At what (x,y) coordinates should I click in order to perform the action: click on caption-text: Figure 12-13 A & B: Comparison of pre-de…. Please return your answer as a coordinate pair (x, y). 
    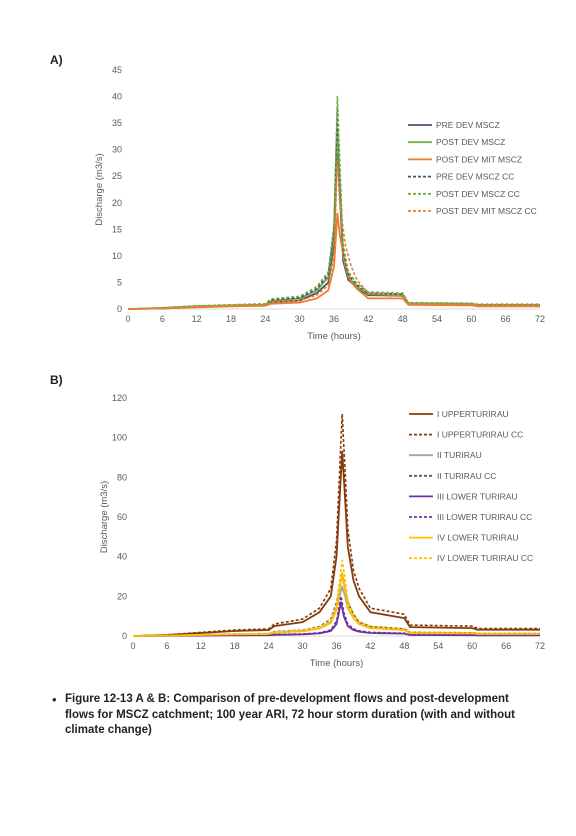
    Looking at the image, I should click on (290, 714).